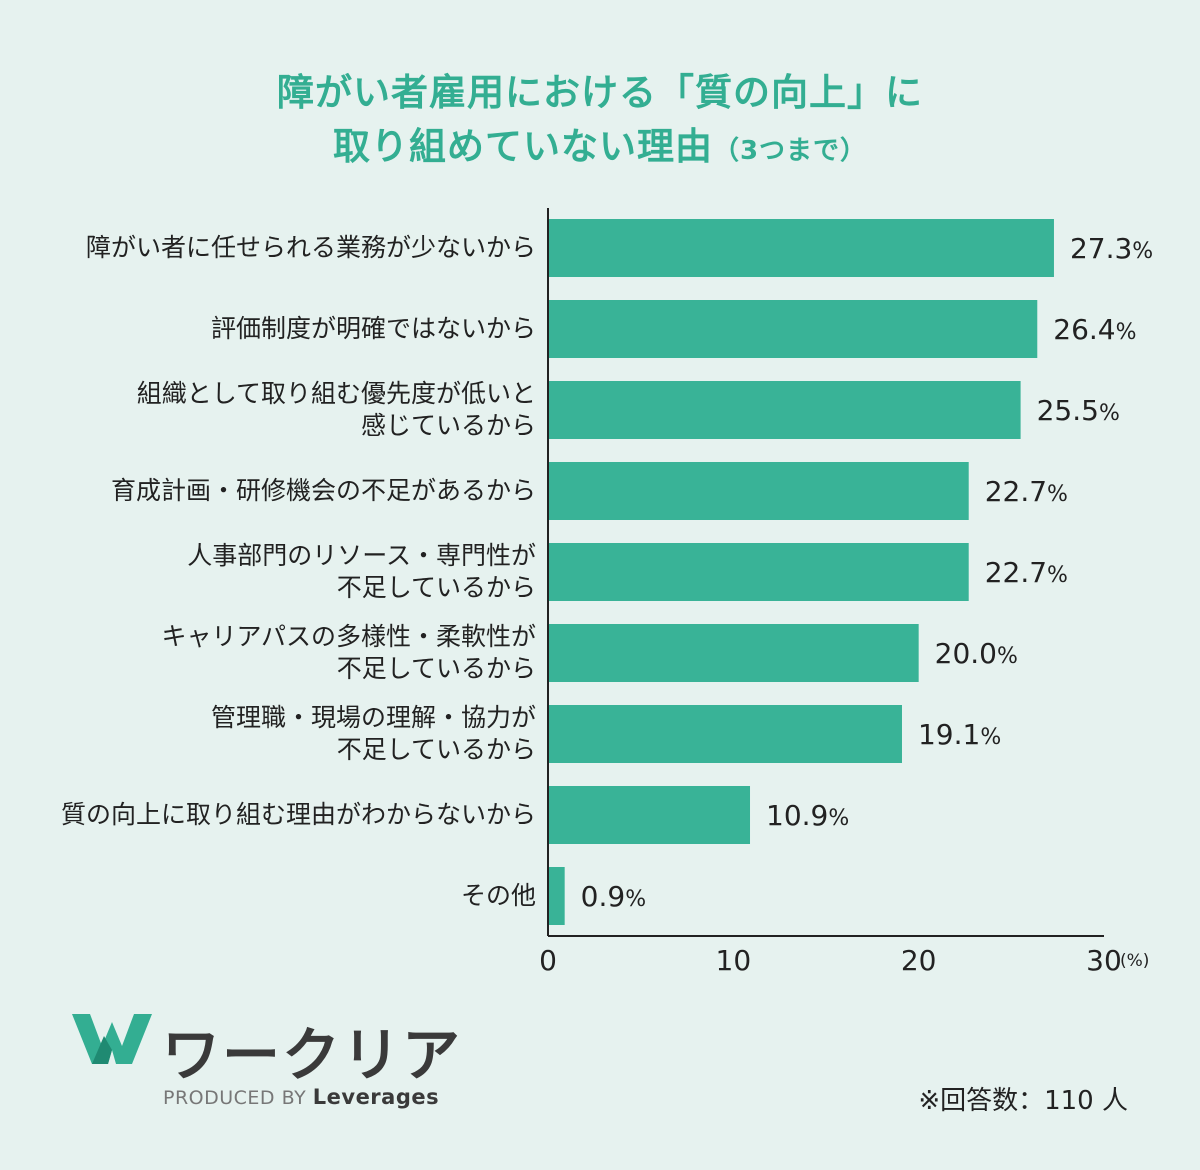  I want to click on x-axis-unit: (%), so click(1134, 961).